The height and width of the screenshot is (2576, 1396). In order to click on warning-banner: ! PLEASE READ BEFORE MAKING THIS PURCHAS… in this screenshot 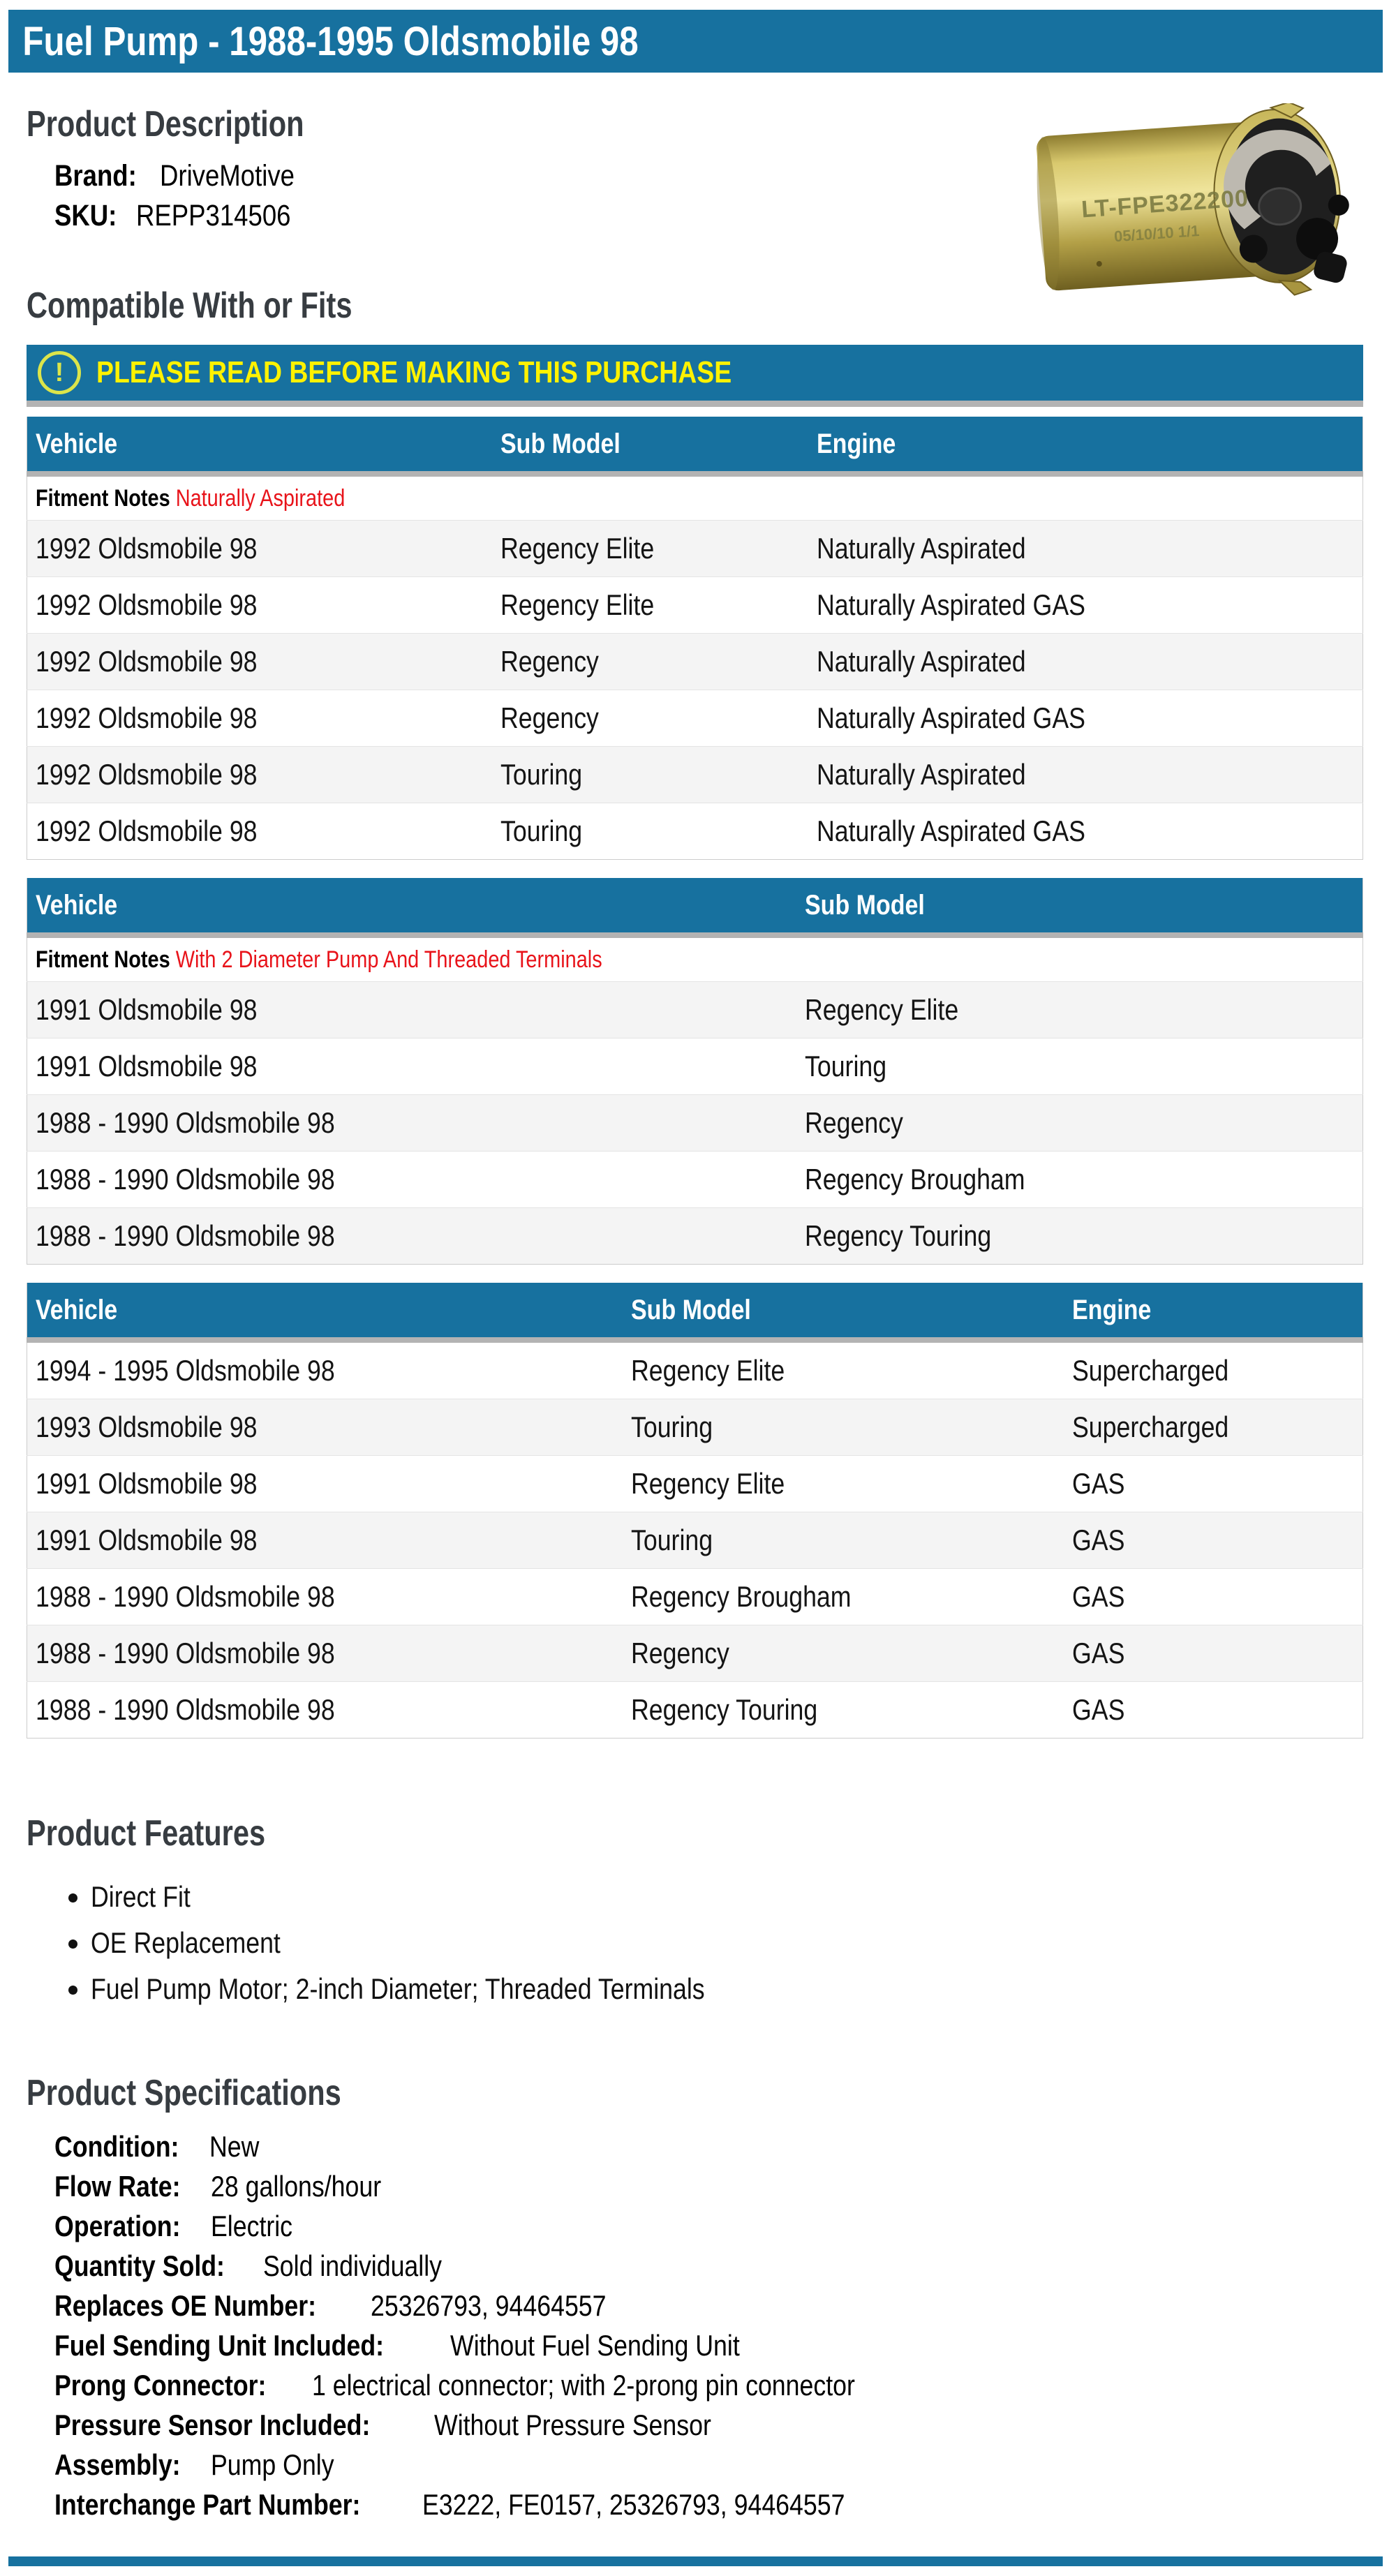, I will do `click(695, 376)`.